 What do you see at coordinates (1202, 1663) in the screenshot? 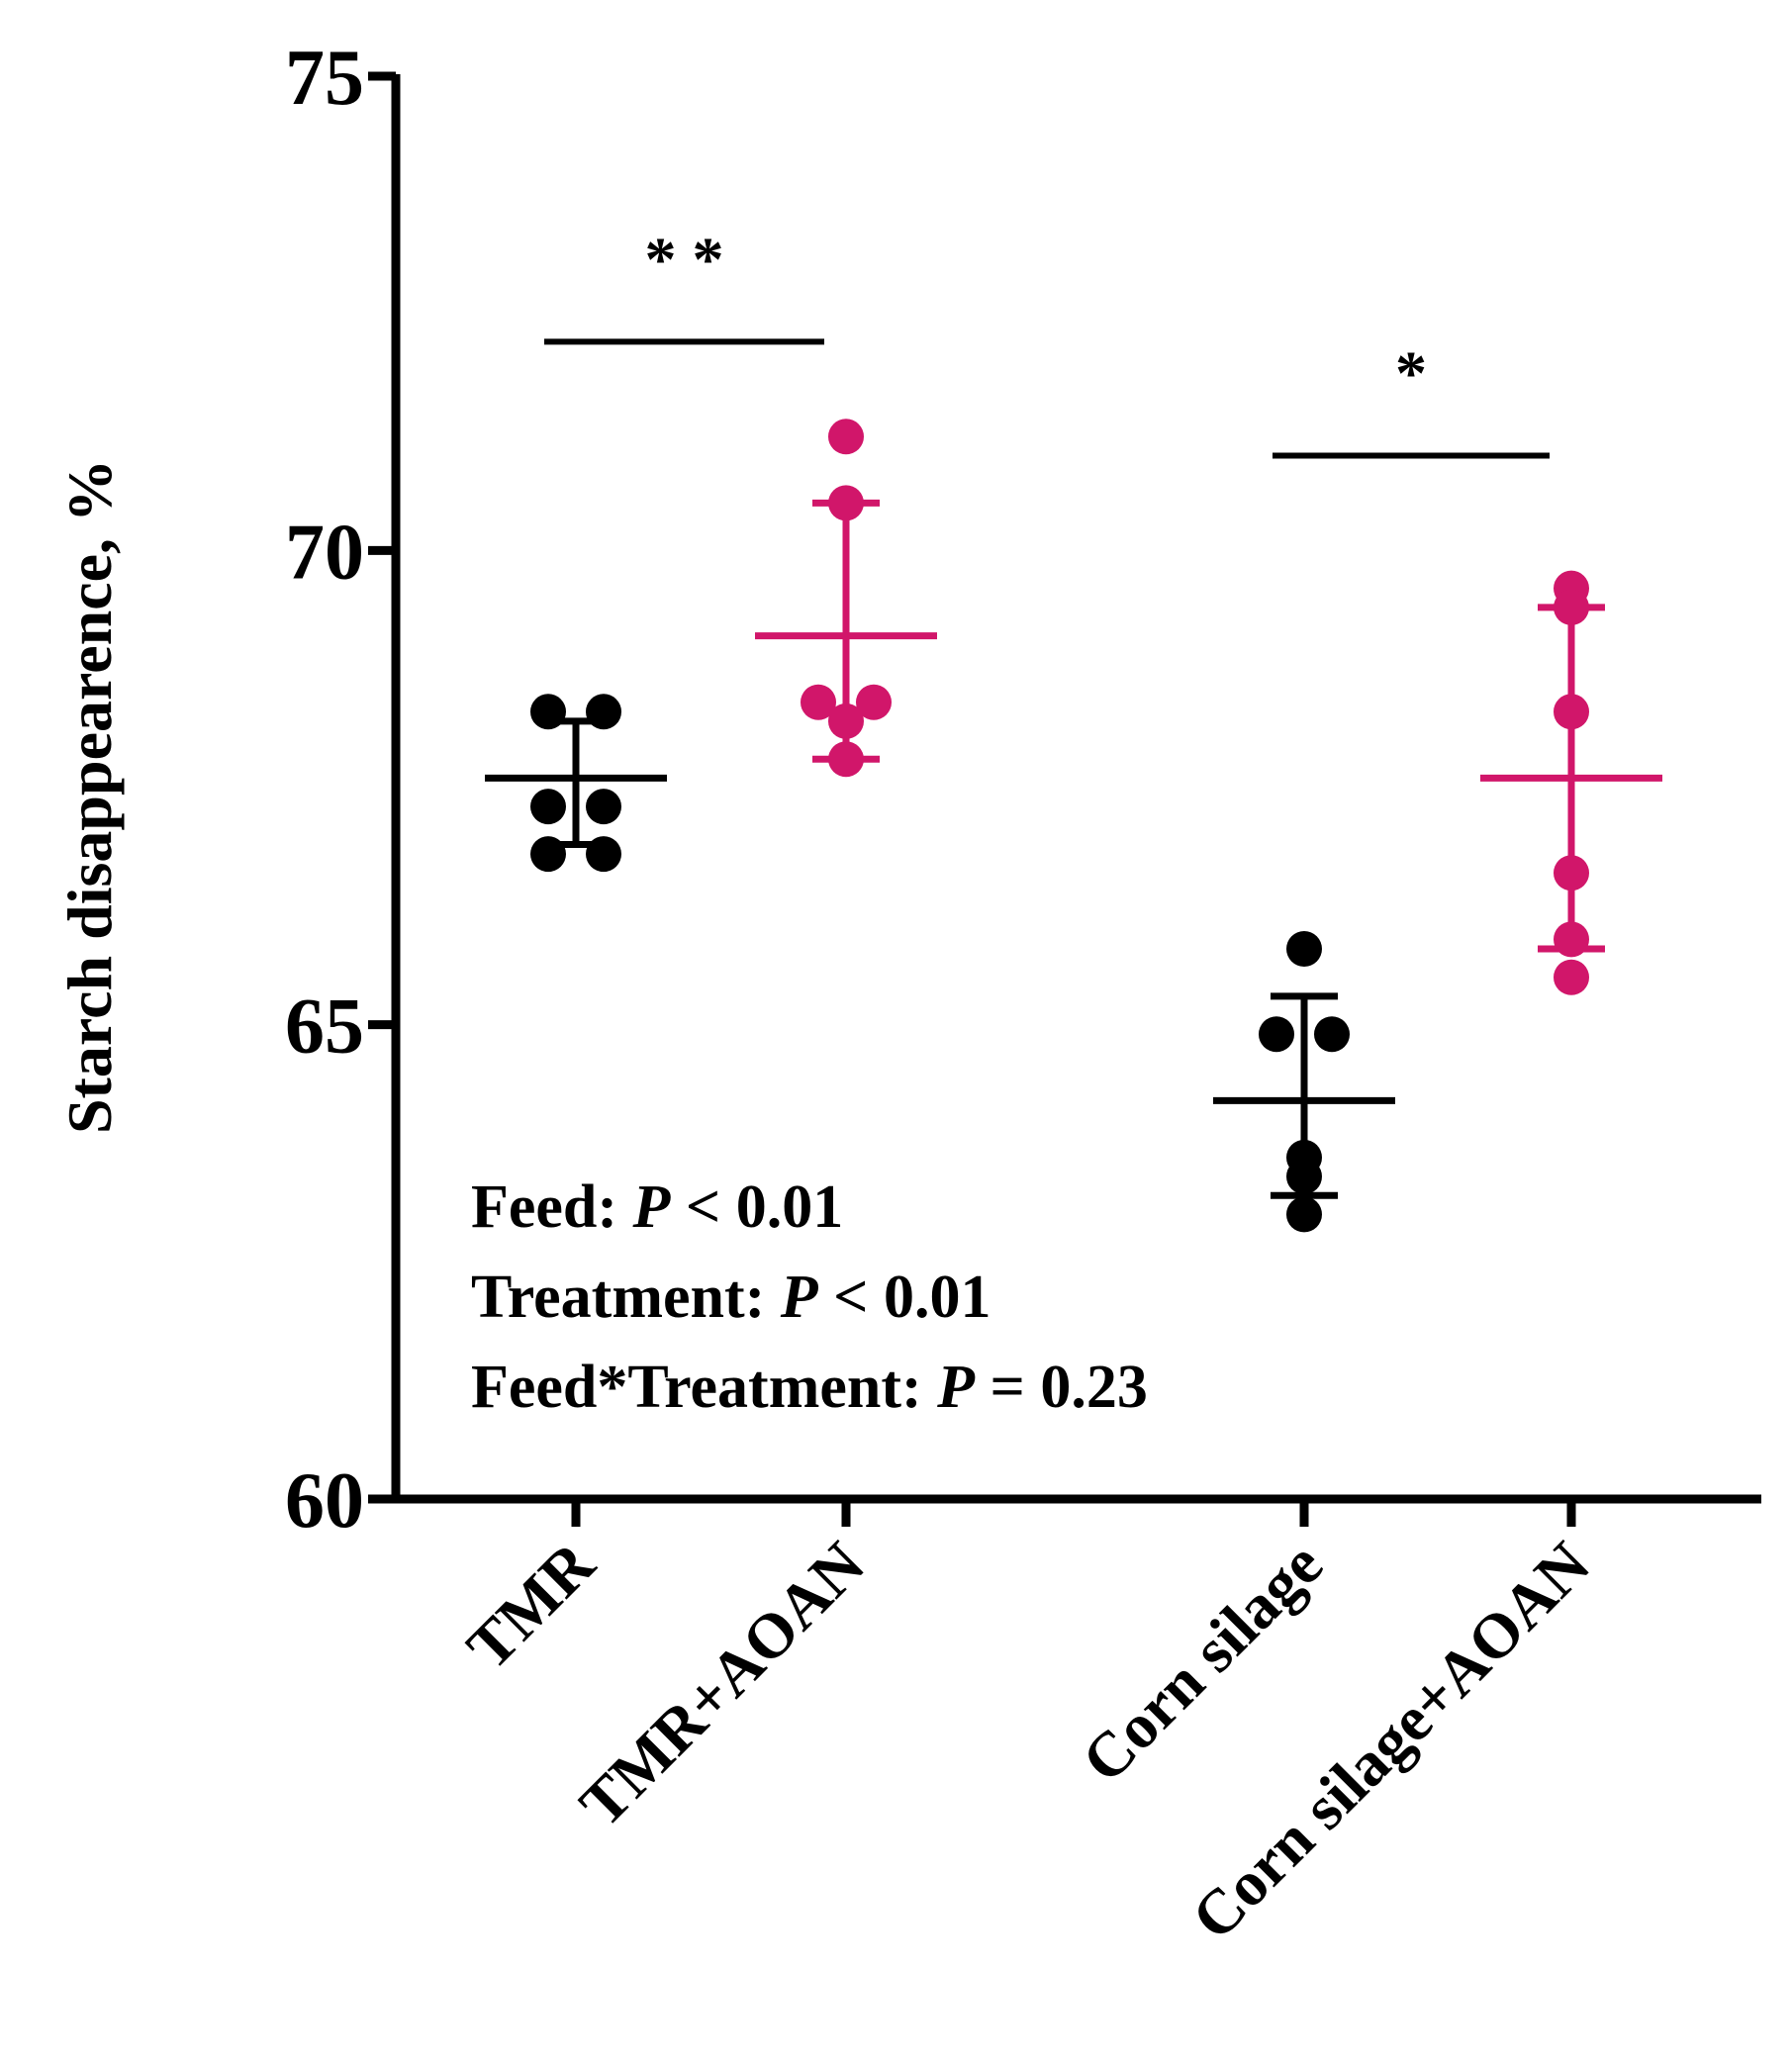
I see `x-tick-label: Corn silage` at bounding box center [1202, 1663].